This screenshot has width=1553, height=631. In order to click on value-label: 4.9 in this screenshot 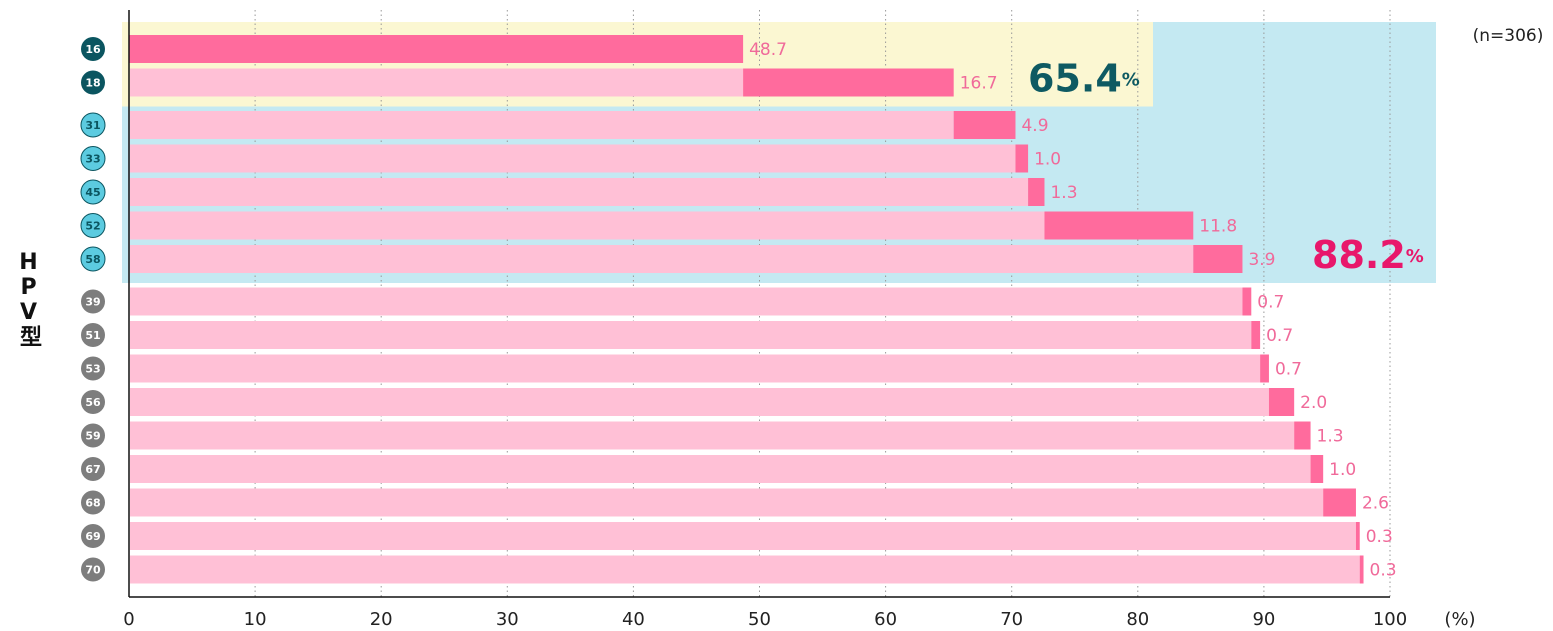, I will do `click(1034, 126)`.